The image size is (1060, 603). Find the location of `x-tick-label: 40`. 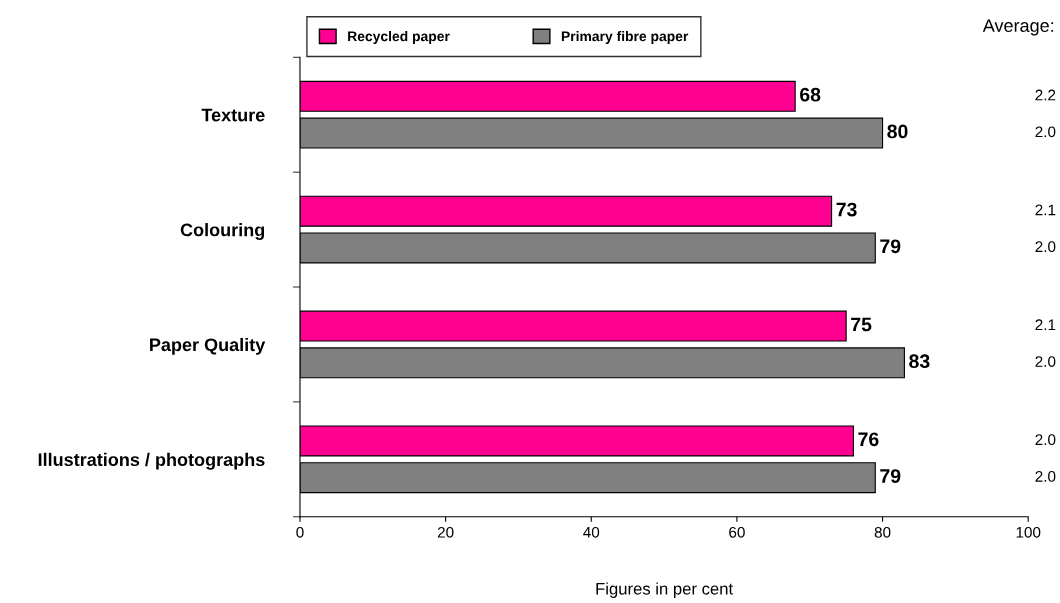

x-tick-label: 40 is located at coordinates (591, 532).